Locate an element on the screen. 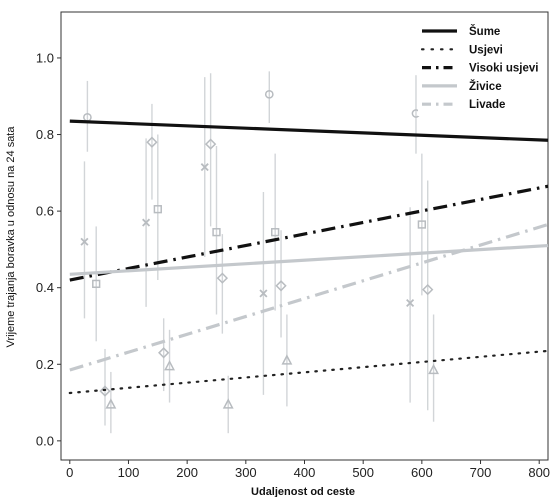 The image size is (553, 497). x-tick-label: 700 is located at coordinates (481, 472).